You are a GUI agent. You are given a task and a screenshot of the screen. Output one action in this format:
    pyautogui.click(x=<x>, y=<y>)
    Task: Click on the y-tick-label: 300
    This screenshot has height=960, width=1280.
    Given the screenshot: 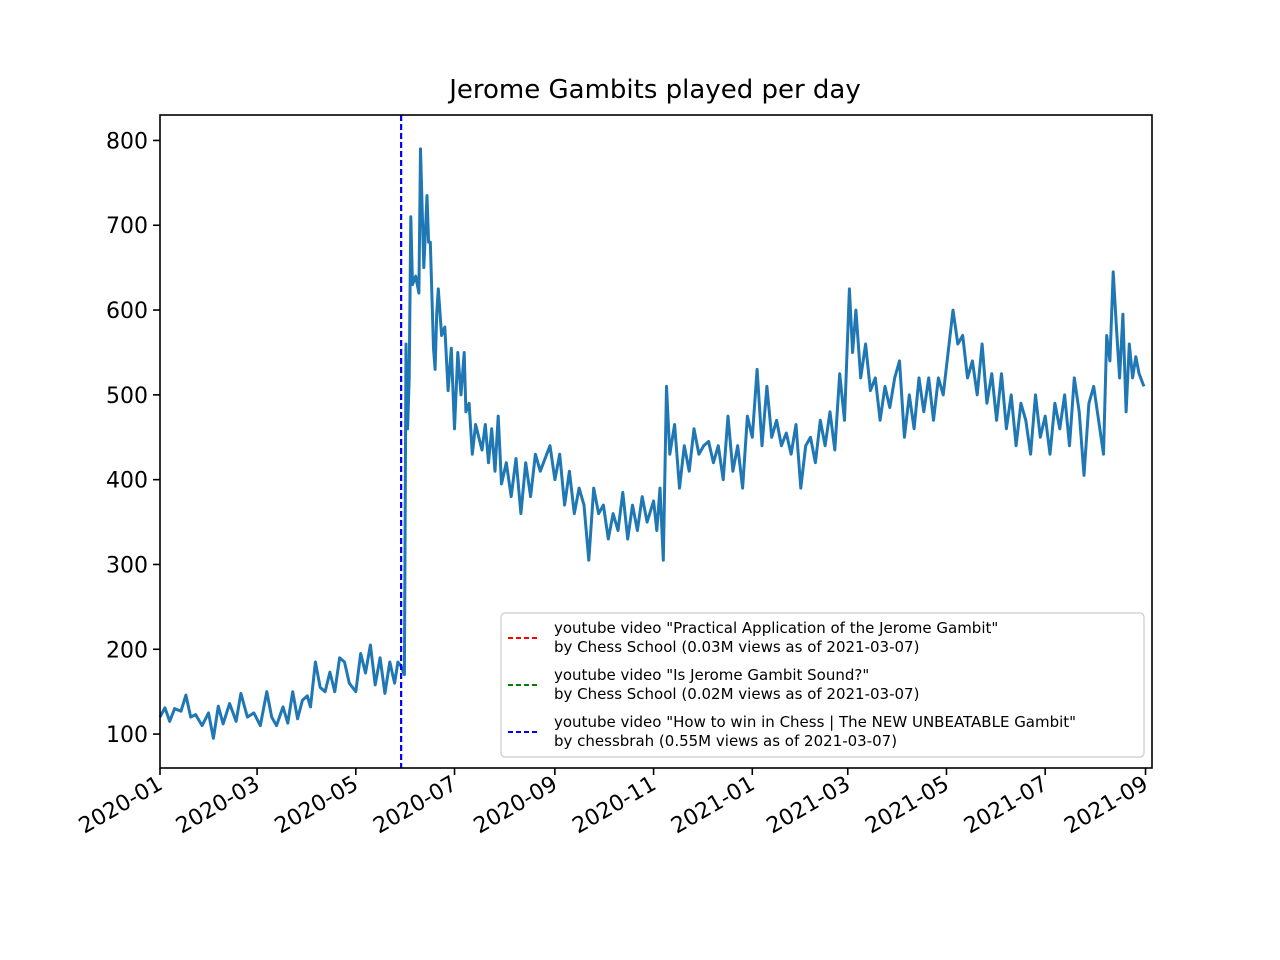 What is the action you would take?
    pyautogui.click(x=127, y=565)
    